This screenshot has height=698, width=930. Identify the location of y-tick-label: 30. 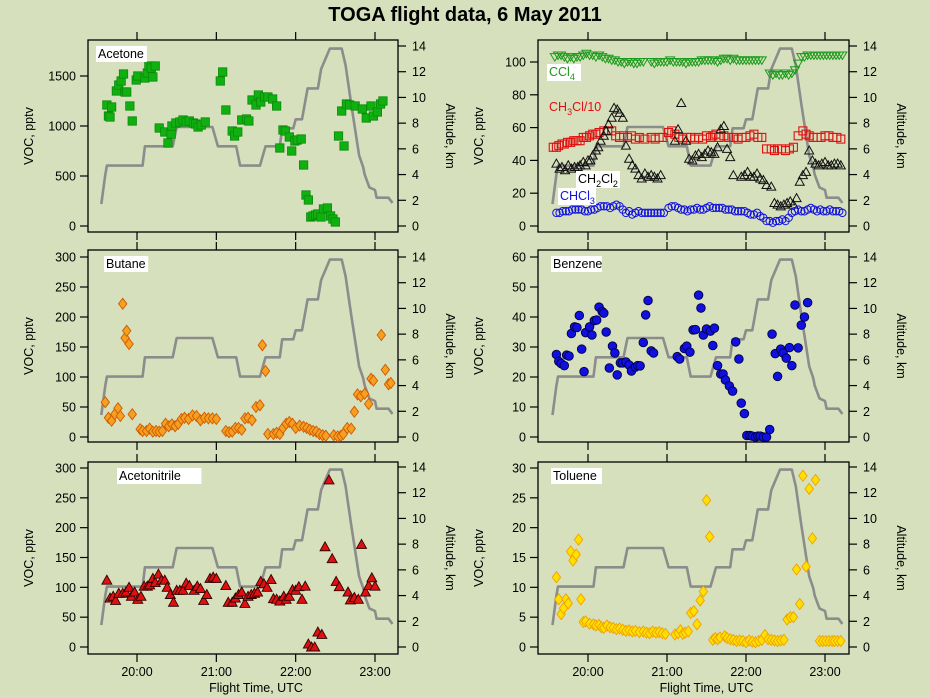
(519, 469).